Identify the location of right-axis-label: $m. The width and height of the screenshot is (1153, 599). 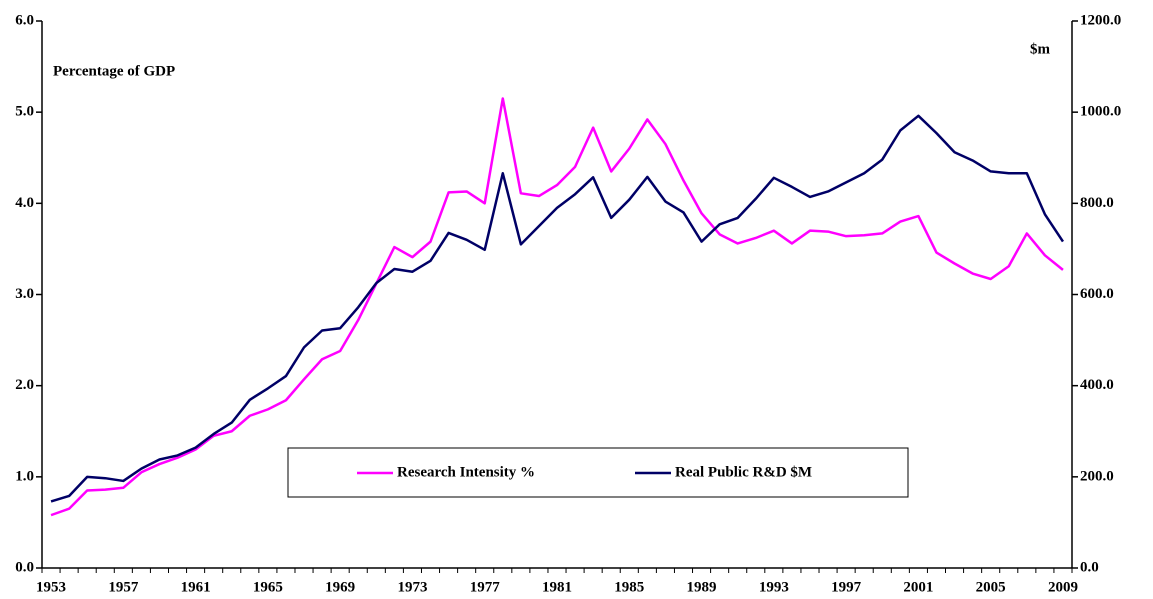
(1040, 49).